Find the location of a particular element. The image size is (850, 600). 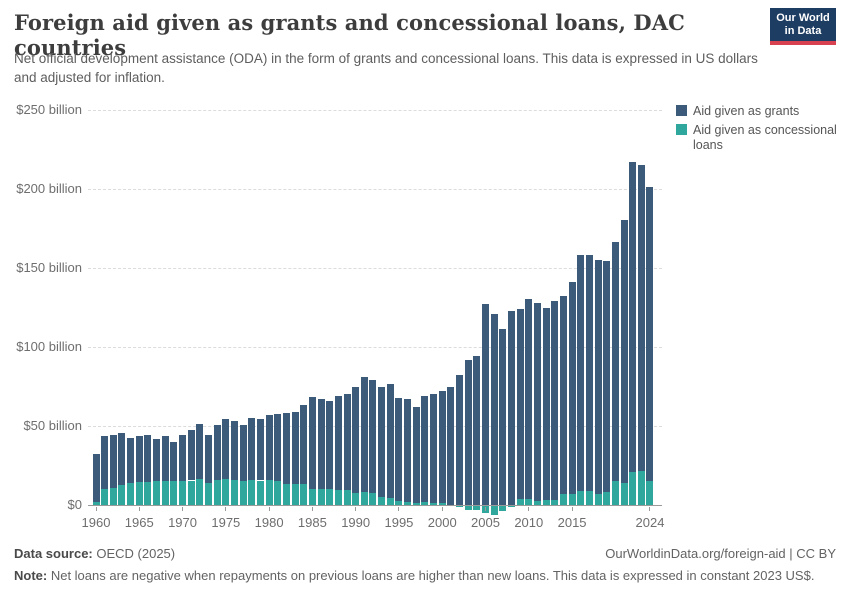

bar-1992-loans is located at coordinates (373, 499).